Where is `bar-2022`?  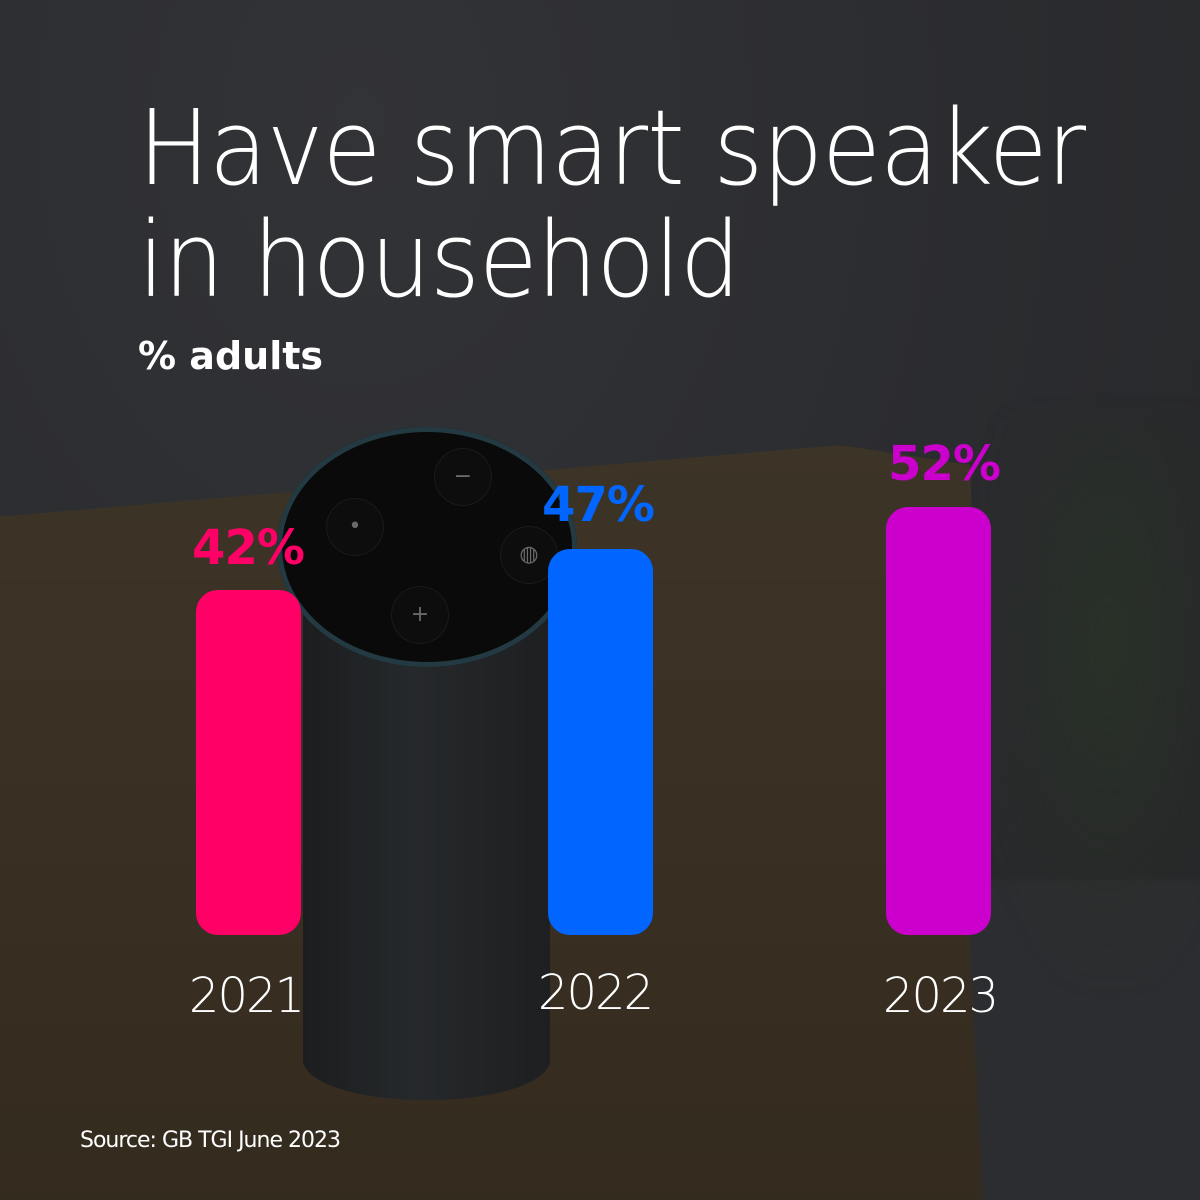
bar-2022 is located at coordinates (600, 742).